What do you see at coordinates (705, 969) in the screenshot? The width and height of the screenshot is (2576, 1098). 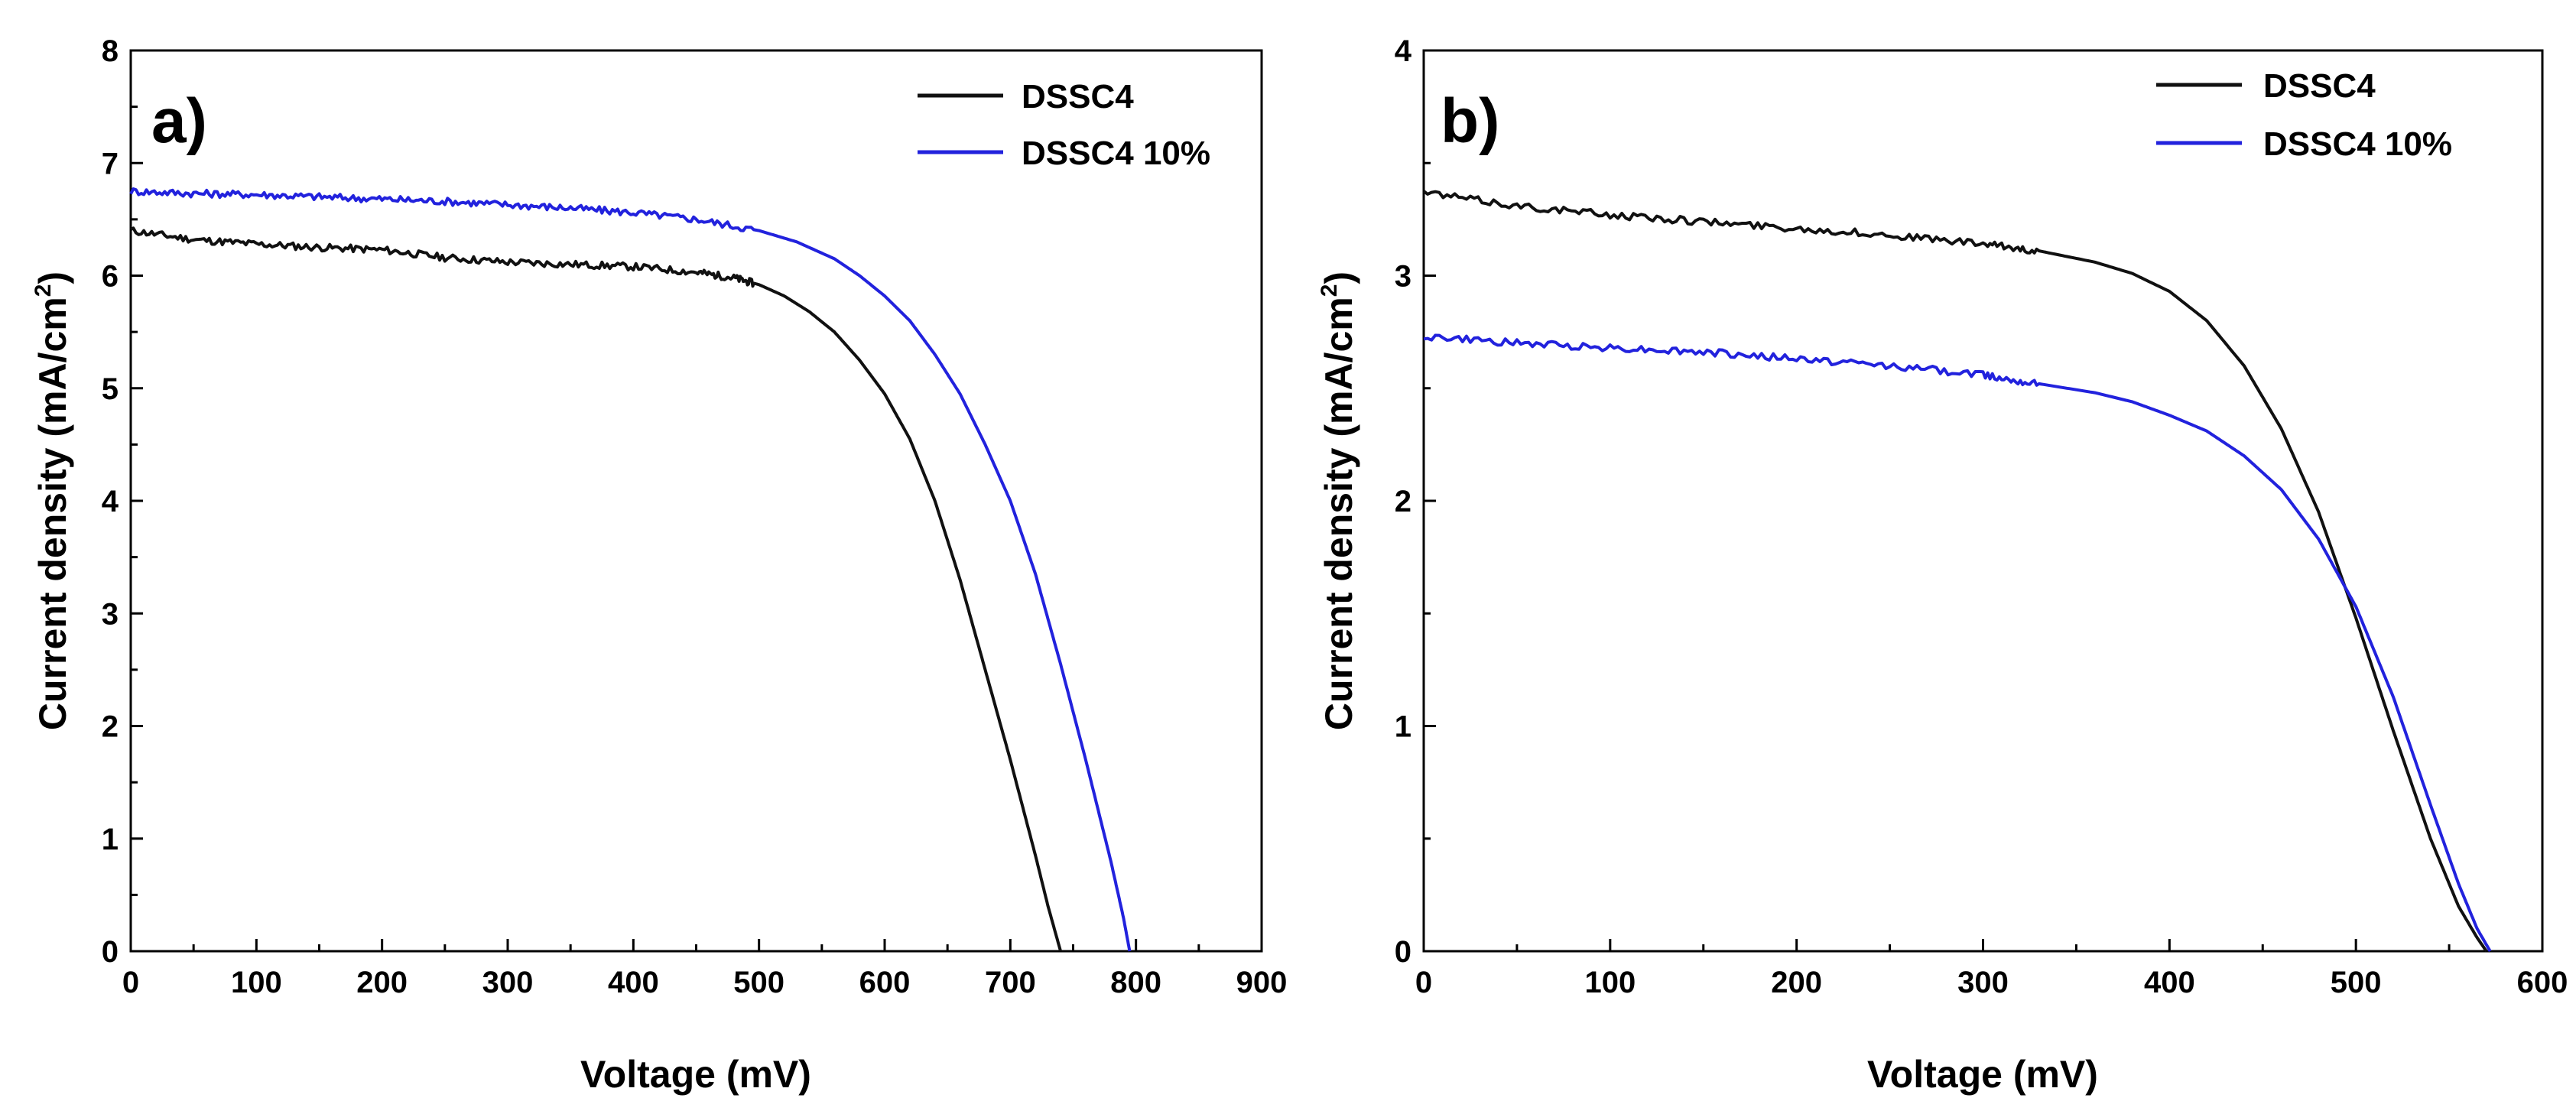 I see `x-tick-layer: 0 100 200 300 400 500 600 700 800 900` at bounding box center [705, 969].